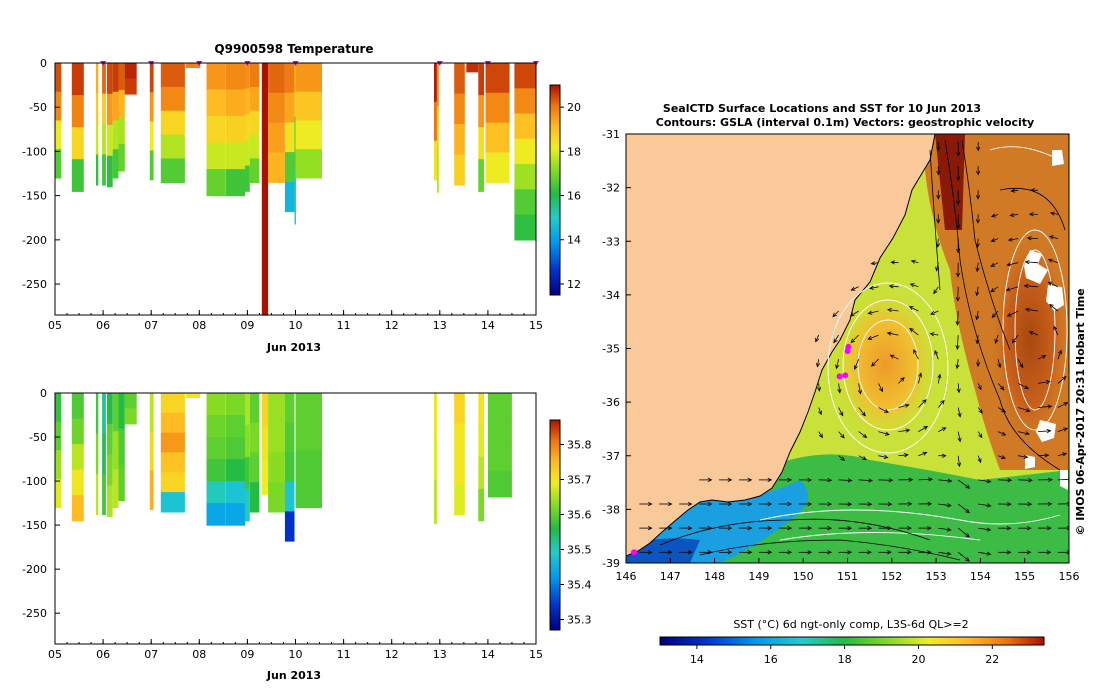 The image size is (1099, 700). Describe the element at coordinates (611, 563) in the screenshot. I see `map-y-tick-label--39: -39` at that location.